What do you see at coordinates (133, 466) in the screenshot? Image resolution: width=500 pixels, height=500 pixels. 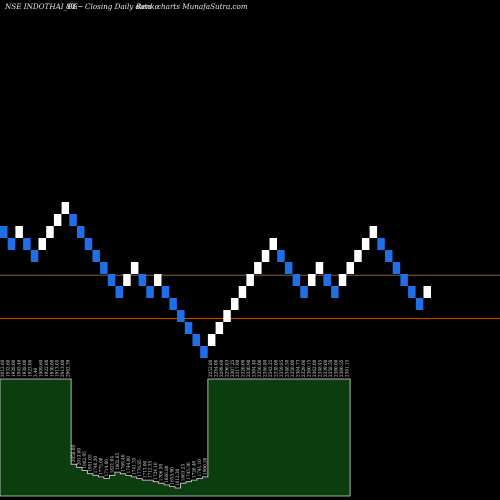 I see `volume-label: 1741.55` at bounding box center [133, 466].